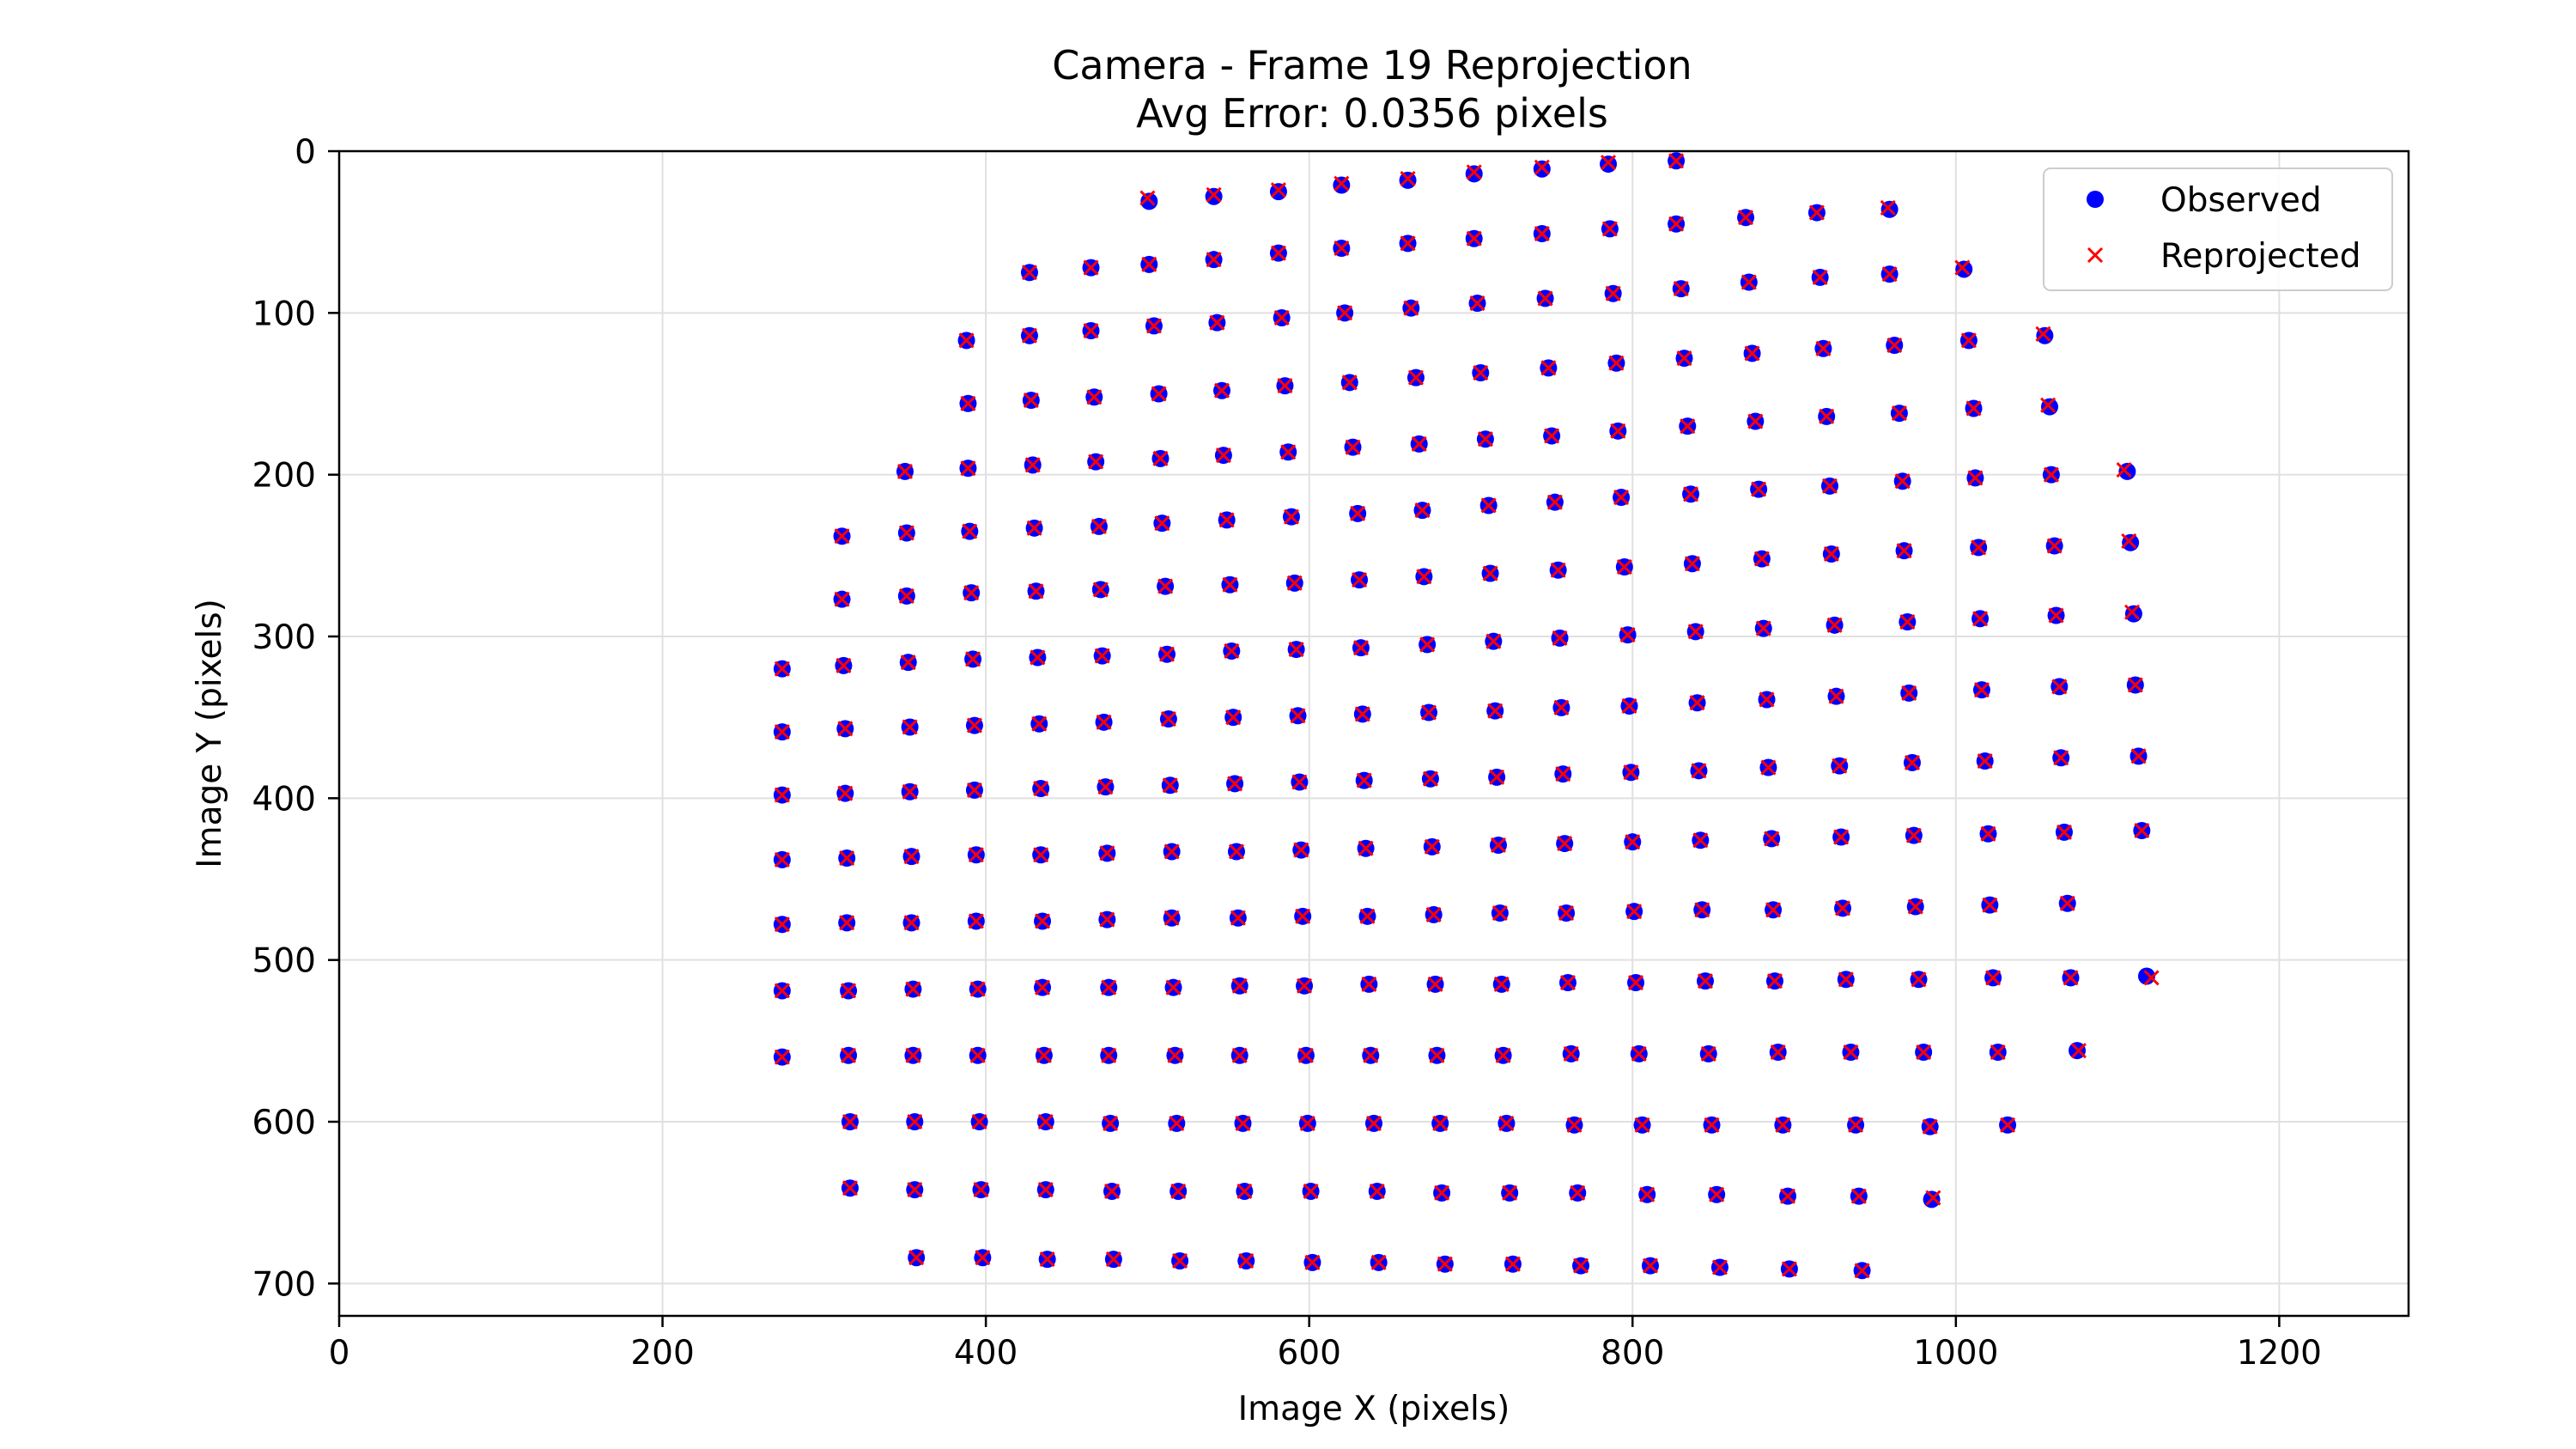 This screenshot has width=2576, height=1449. What do you see at coordinates (1632, 1353) in the screenshot?
I see `x-tick-label: 800` at bounding box center [1632, 1353].